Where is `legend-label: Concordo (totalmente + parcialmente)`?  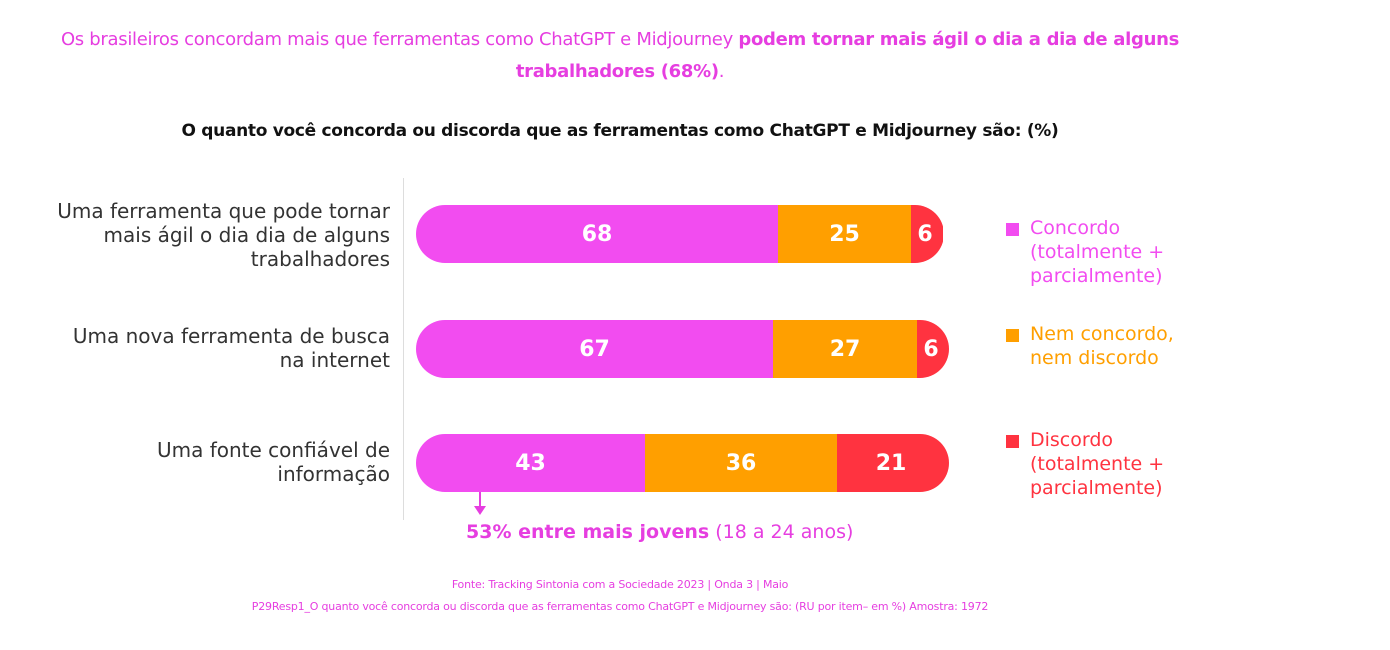
legend-label: Concordo (totalmente + parcialmente) is located at coordinates (1097, 252).